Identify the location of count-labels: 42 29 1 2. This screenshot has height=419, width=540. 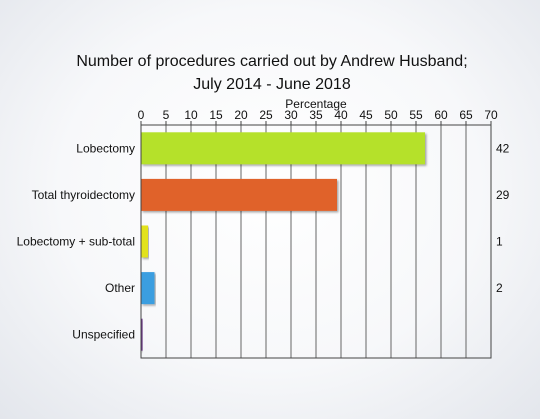
(503, 218).